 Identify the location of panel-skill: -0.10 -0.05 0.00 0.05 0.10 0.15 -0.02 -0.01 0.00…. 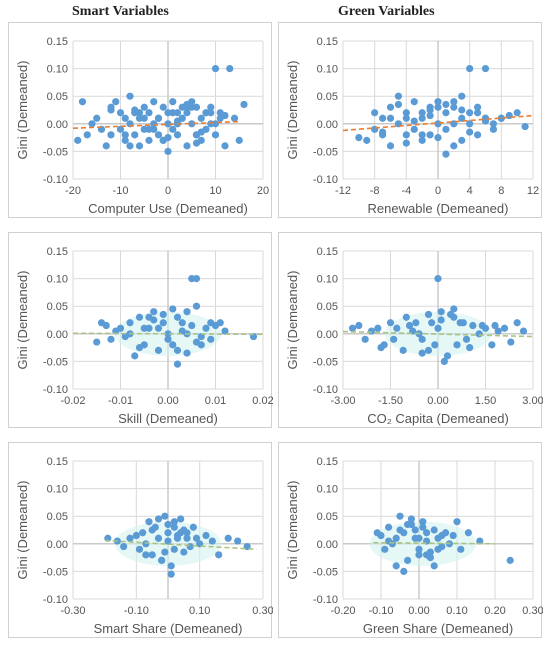
(141, 330).